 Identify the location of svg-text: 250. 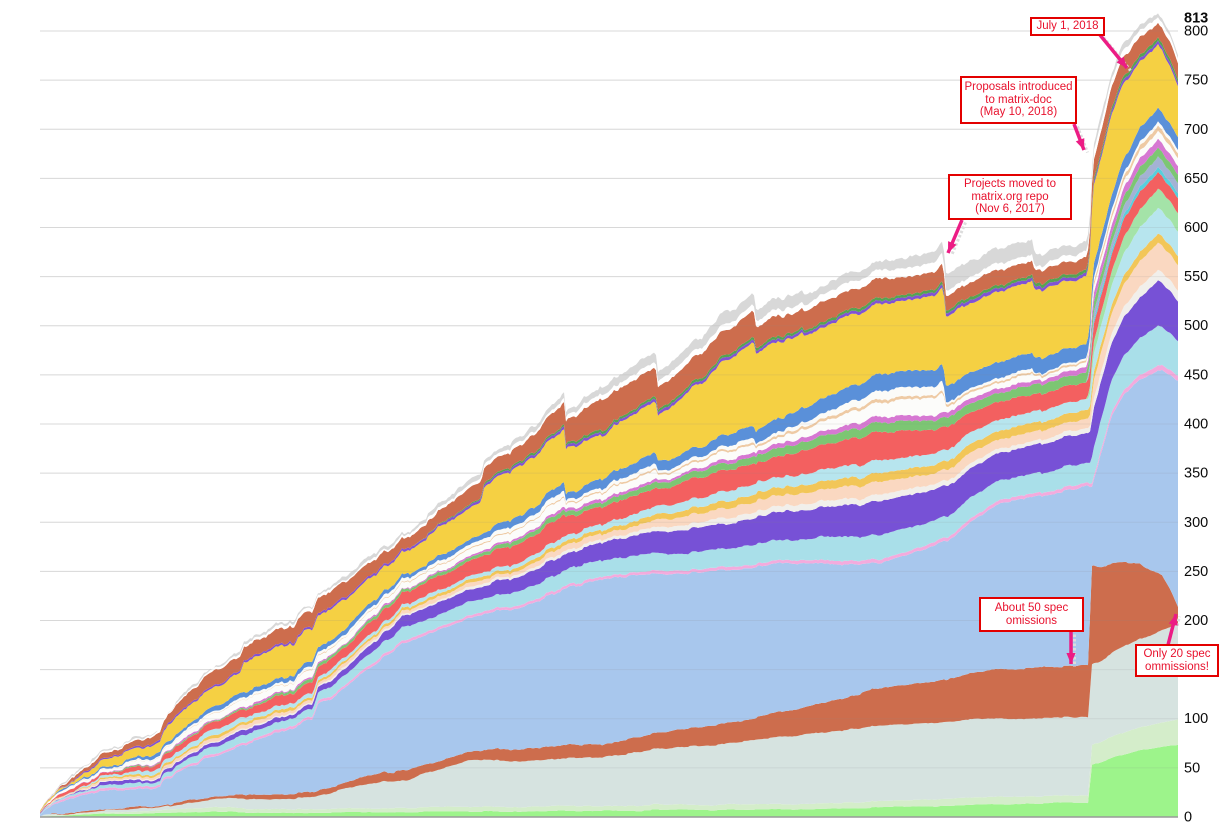
(1196, 572).